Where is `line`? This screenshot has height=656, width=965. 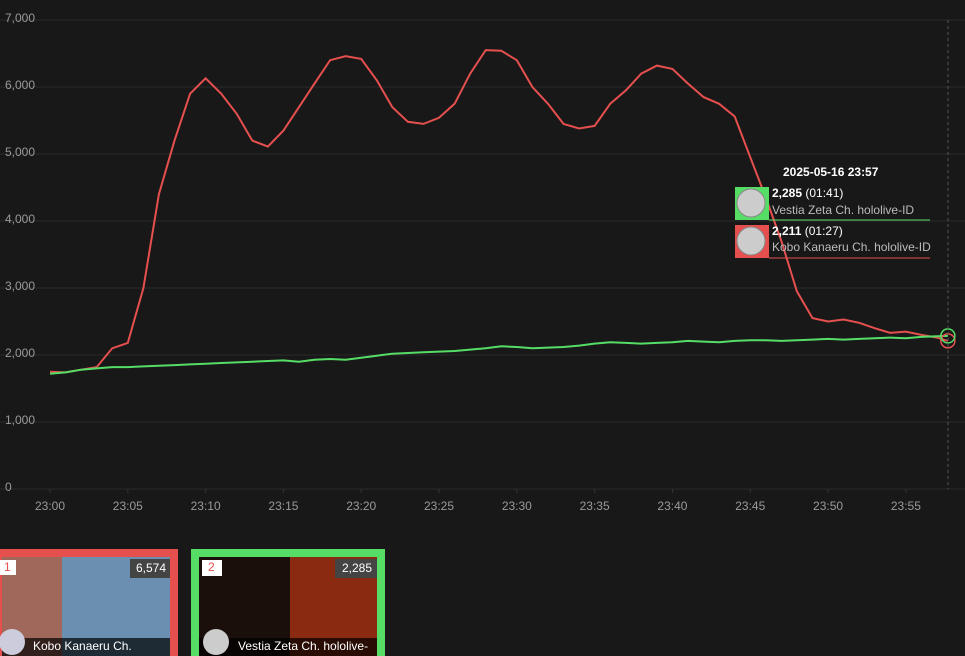
line is located at coordinates (498, 354).